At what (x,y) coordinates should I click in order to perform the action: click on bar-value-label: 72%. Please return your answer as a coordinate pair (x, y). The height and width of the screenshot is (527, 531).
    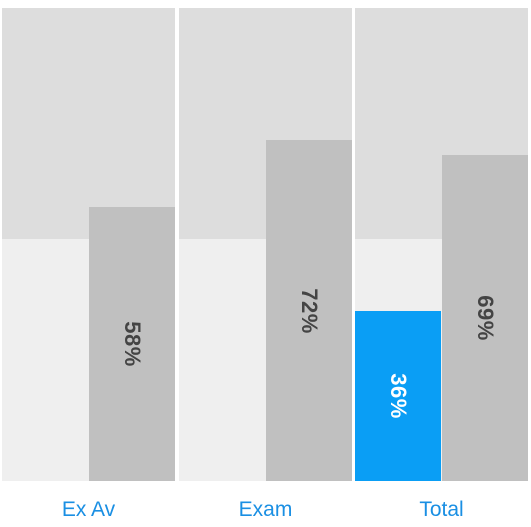
    Looking at the image, I should click on (309, 310).